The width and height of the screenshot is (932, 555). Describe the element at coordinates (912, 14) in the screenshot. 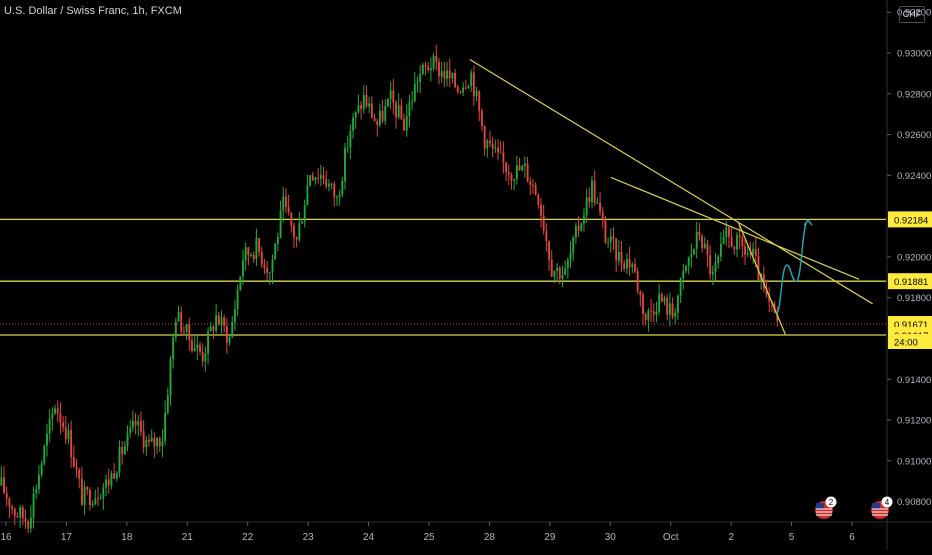

I see `currency-button: CHF` at that location.